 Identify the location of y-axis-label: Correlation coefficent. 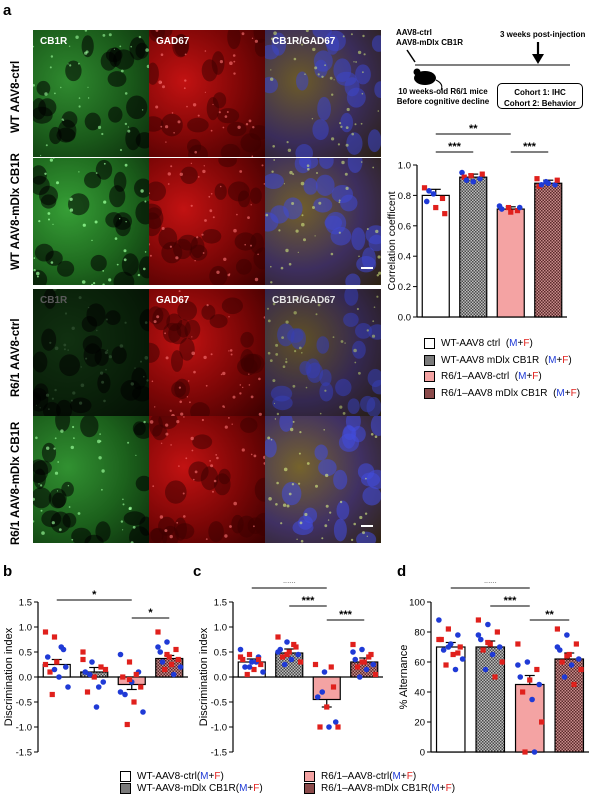
(392, 240).